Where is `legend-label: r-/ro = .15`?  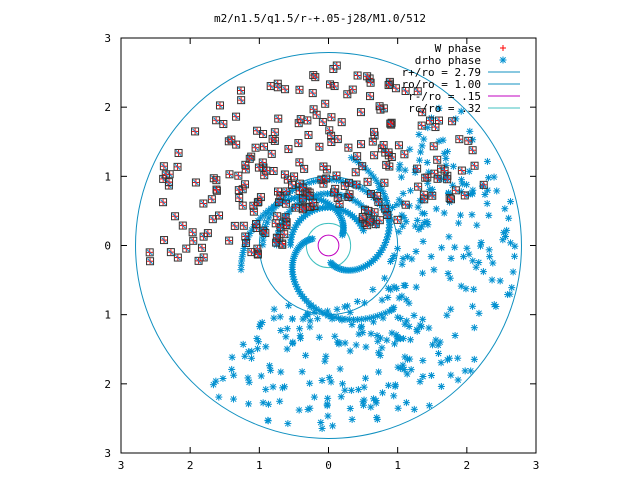 legend-label: r-/ro = .15 is located at coordinates (444, 96).